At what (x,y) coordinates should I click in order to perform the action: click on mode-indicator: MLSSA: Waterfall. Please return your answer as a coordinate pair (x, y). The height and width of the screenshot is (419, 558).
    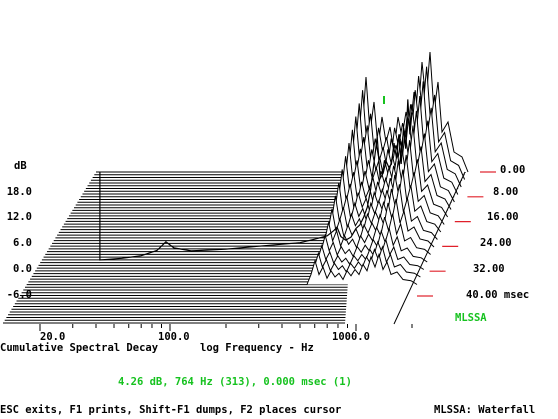
    Looking at the image, I should click on (485, 410).